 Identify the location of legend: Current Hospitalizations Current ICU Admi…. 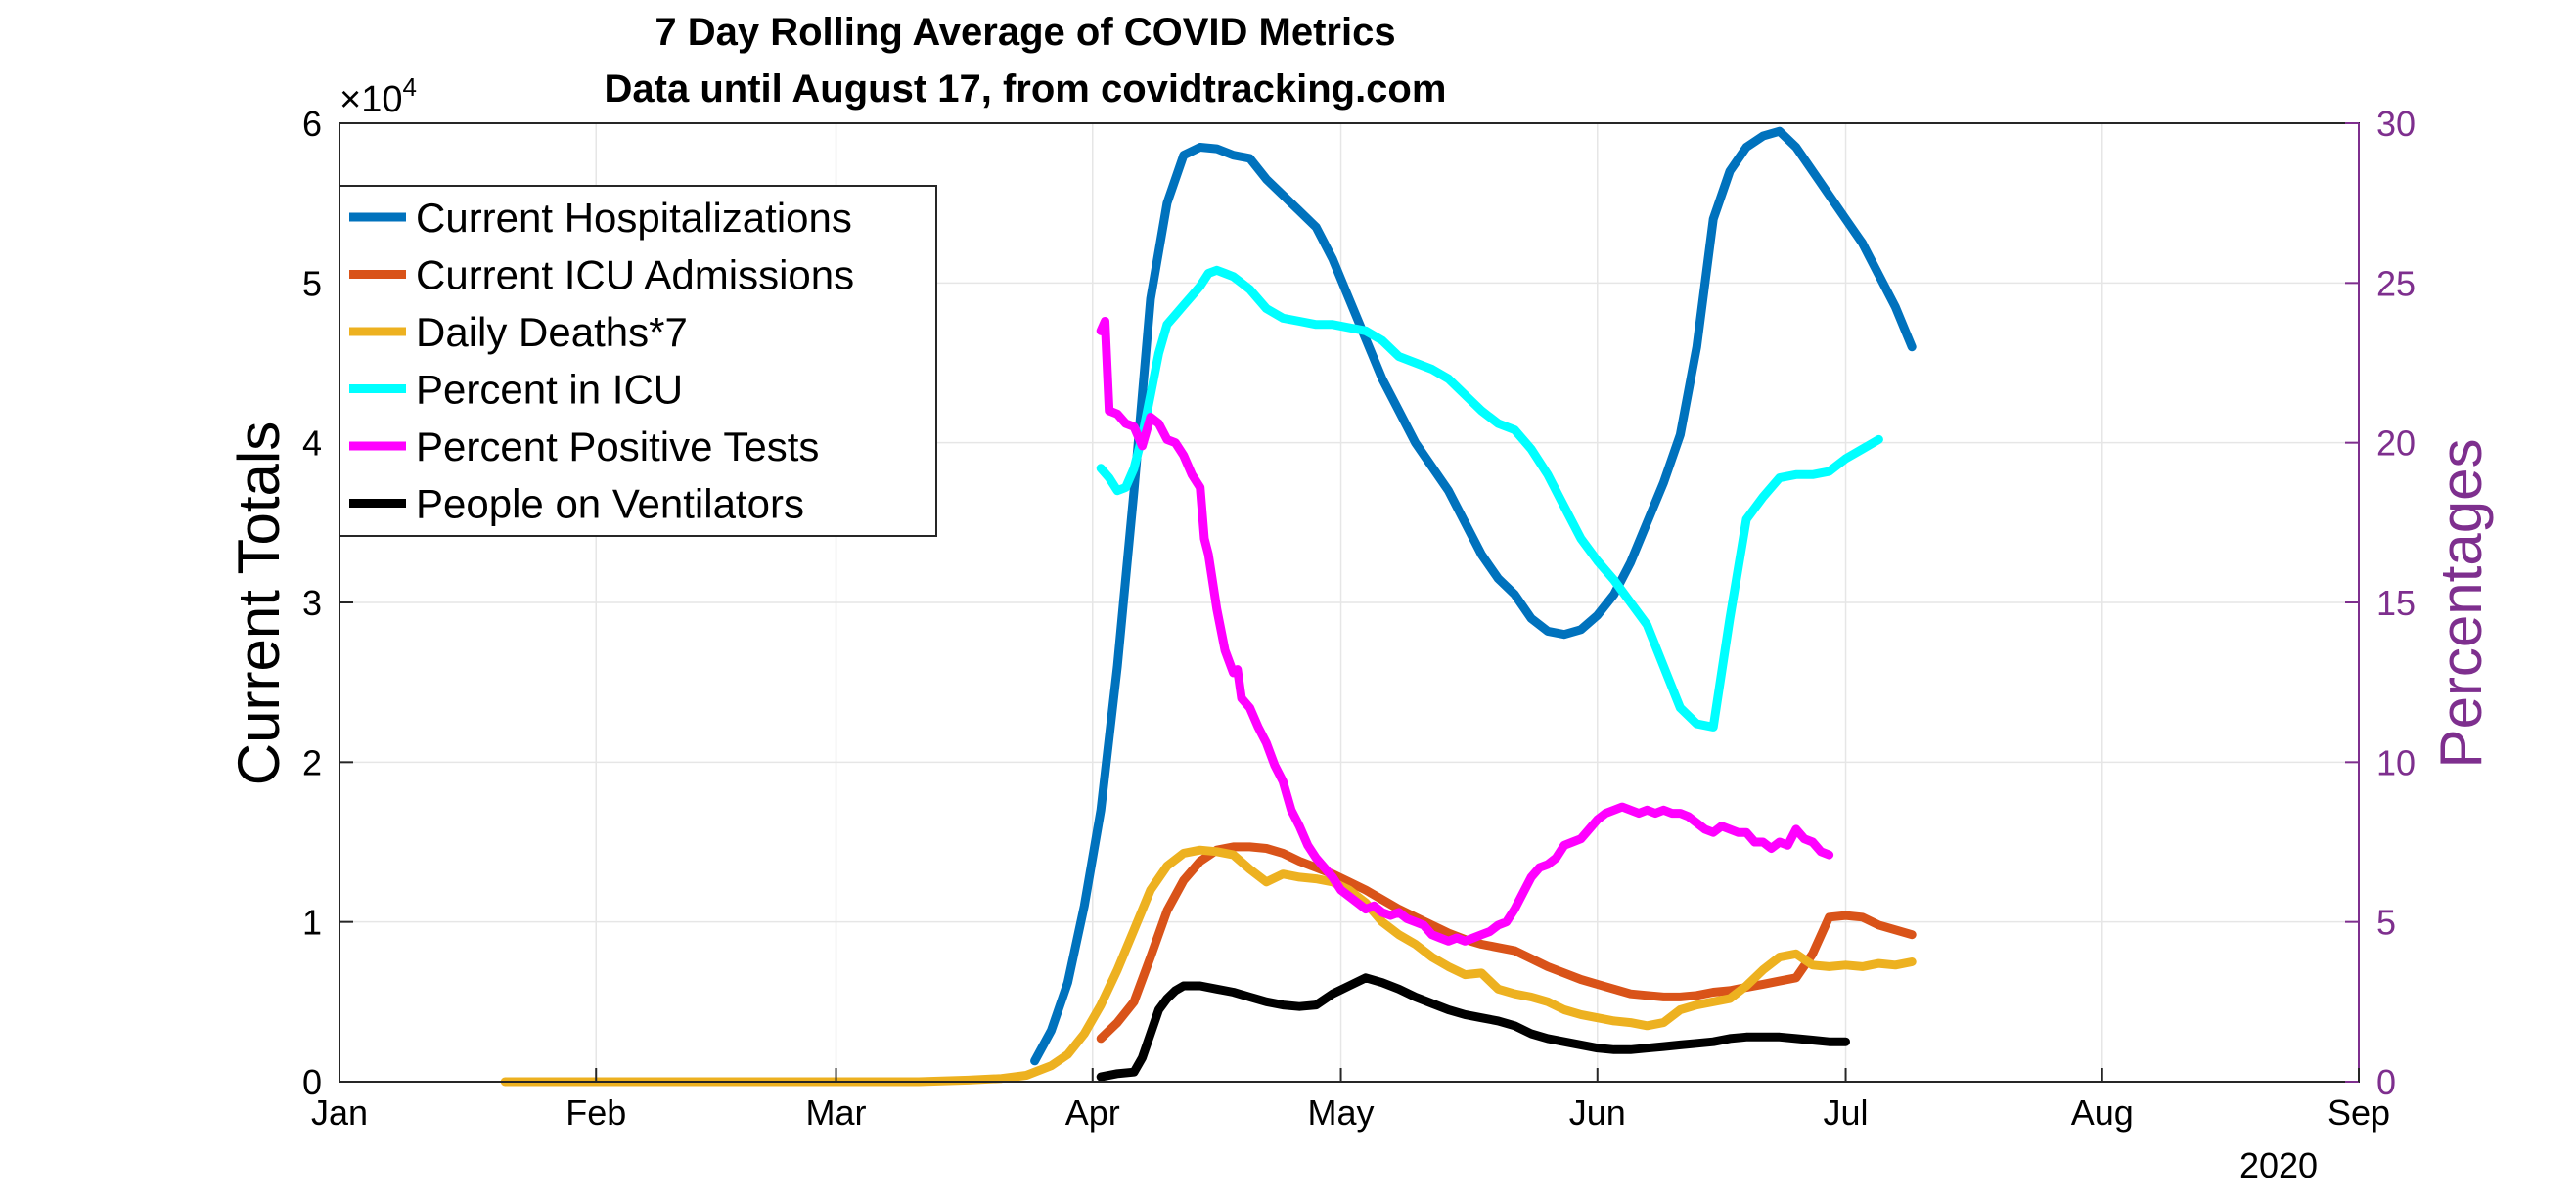
(638, 361).